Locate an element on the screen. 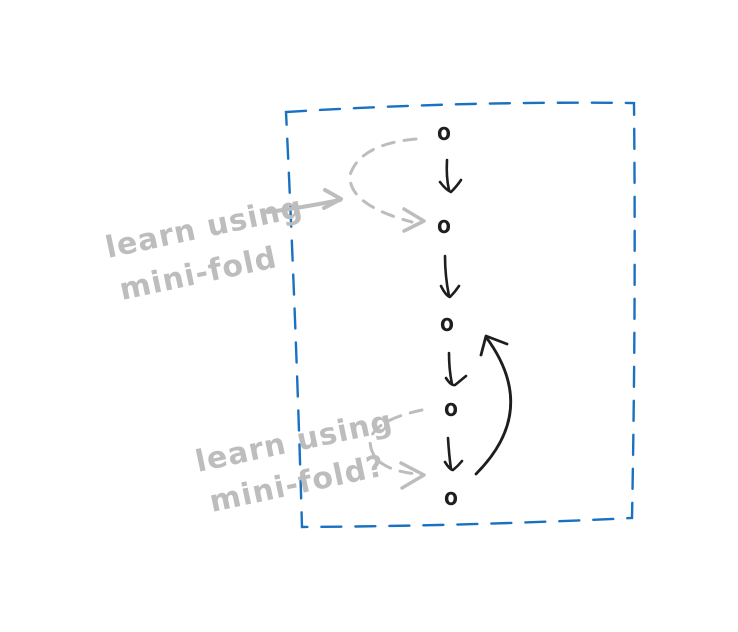 The height and width of the screenshot is (632, 738). annotation-upper: learn using mini-fold is located at coordinates (264, 222).